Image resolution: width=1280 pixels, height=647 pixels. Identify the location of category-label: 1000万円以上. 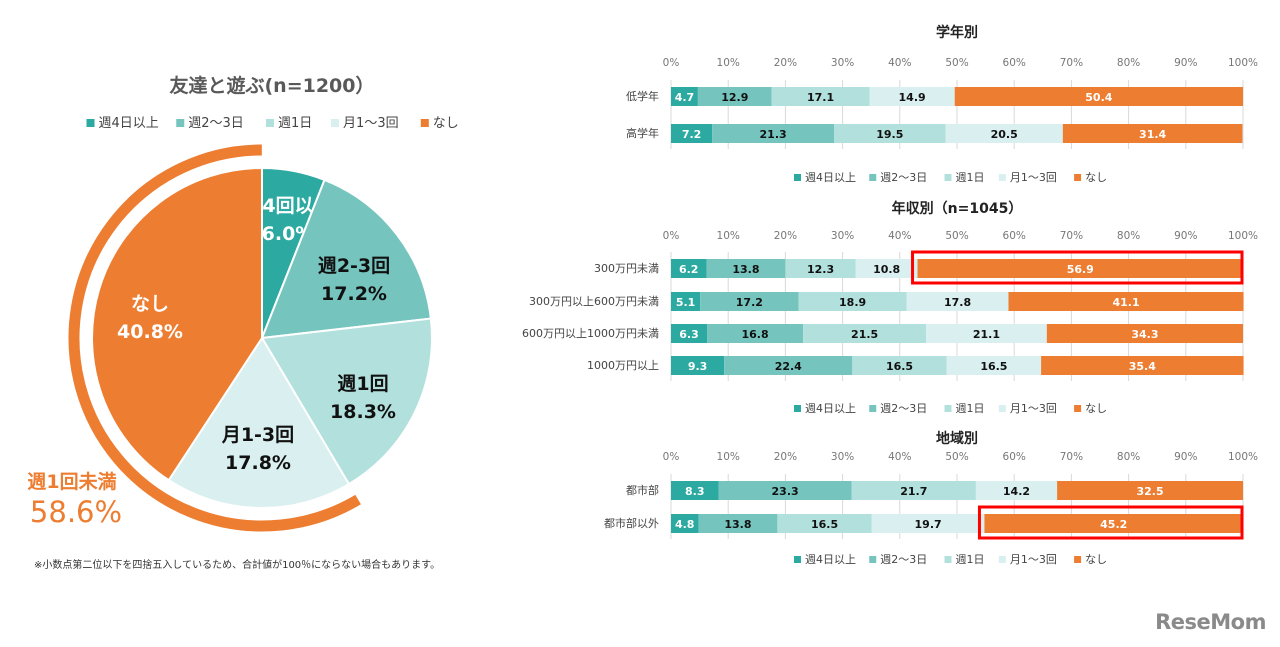
(623, 365).